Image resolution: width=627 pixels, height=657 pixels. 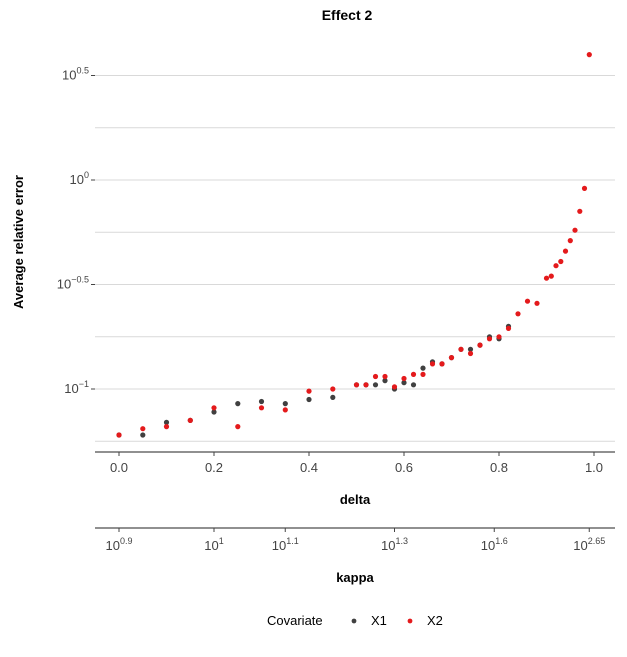 What do you see at coordinates (213, 544) in the screenshot?
I see `kappa-tick-label: 101` at bounding box center [213, 544].